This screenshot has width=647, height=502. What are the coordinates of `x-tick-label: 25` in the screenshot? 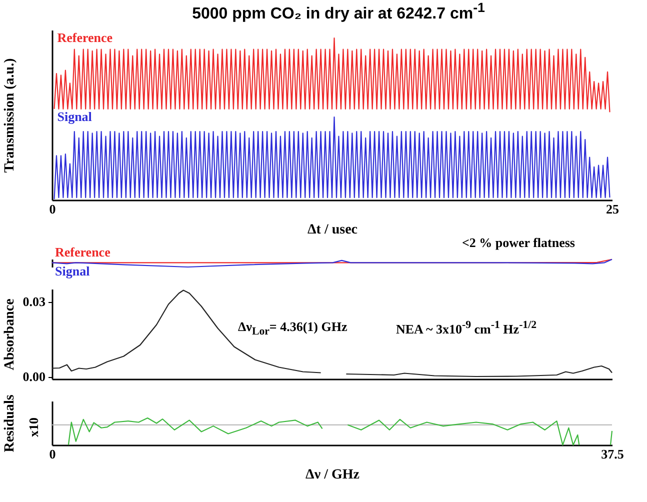 It's located at (613, 209).